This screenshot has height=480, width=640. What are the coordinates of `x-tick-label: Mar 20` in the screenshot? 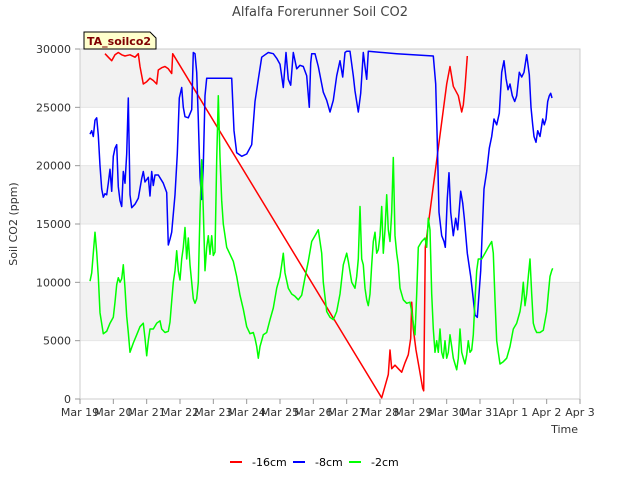 It's located at (113, 412).